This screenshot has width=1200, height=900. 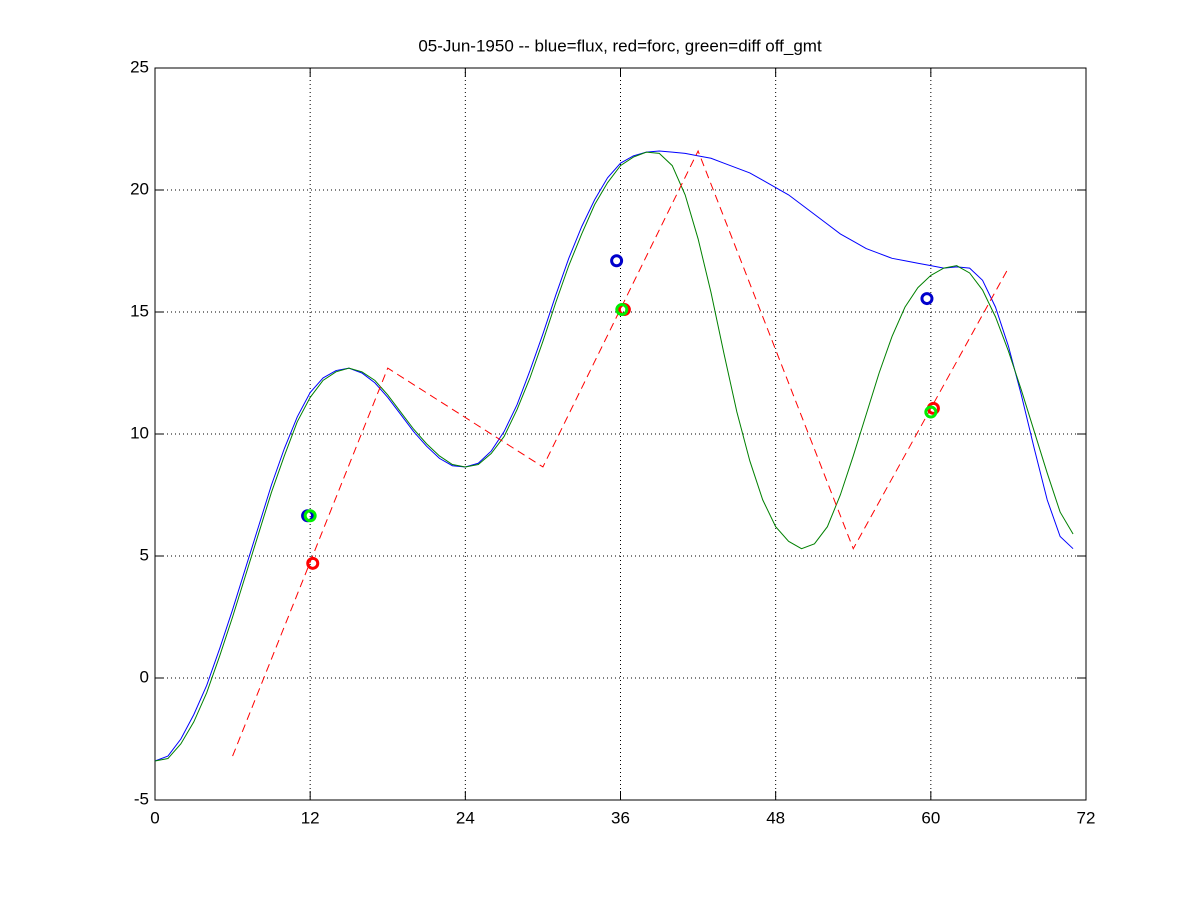 I want to click on x-tick-label: 48, so click(x=775, y=817).